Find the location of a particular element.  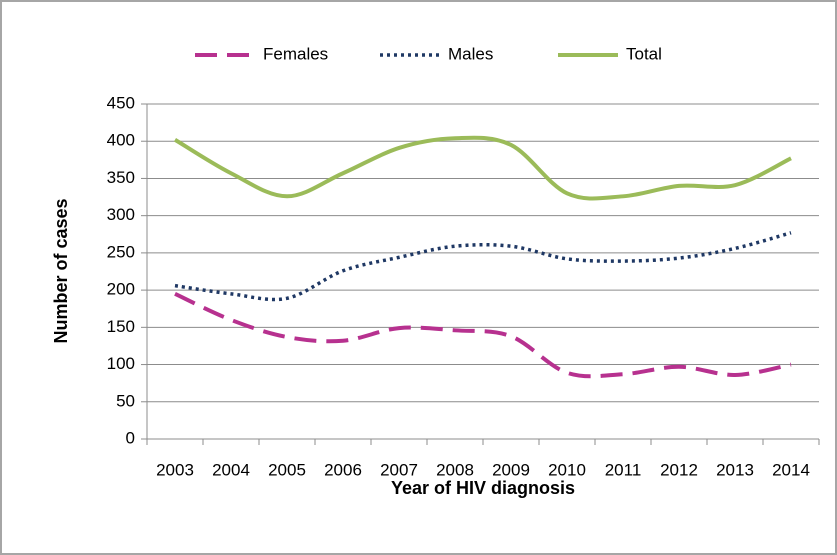

x-tick-label: 2008 is located at coordinates (455, 469).